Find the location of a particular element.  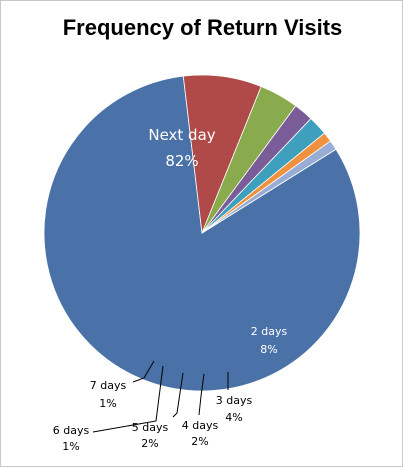

slice-value-label-2-days: 8% is located at coordinates (268, 349).